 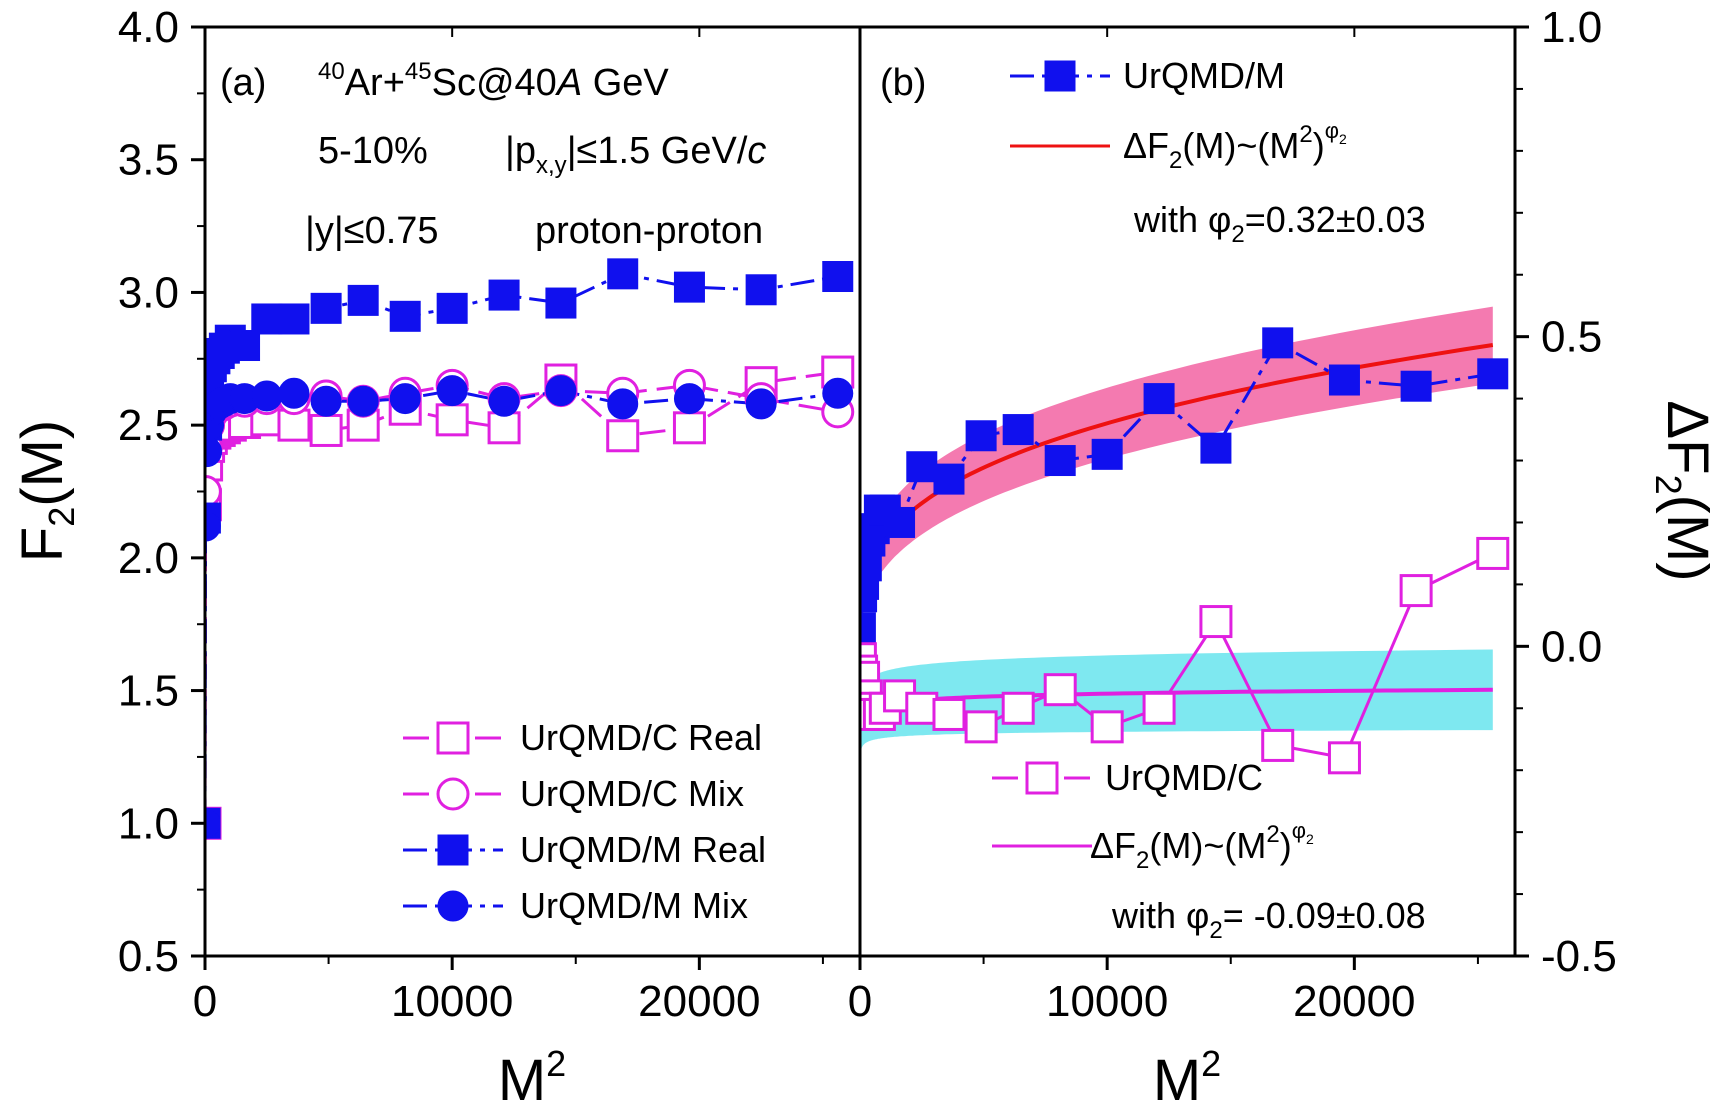 What do you see at coordinates (243, 83) in the screenshot?
I see `panel-a-label: (a)` at bounding box center [243, 83].